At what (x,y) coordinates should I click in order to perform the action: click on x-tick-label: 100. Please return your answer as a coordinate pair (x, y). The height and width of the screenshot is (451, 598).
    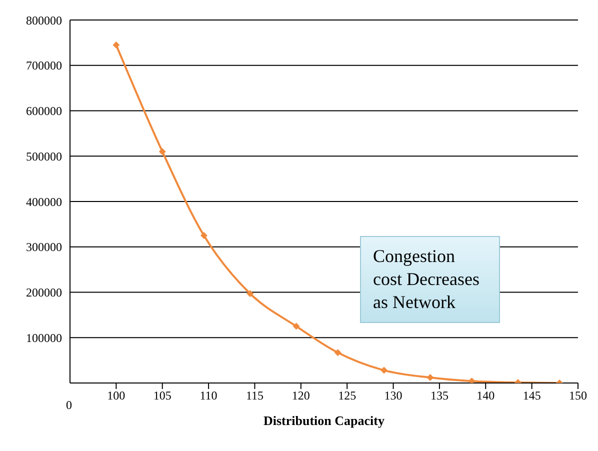
    Looking at the image, I should click on (116, 395).